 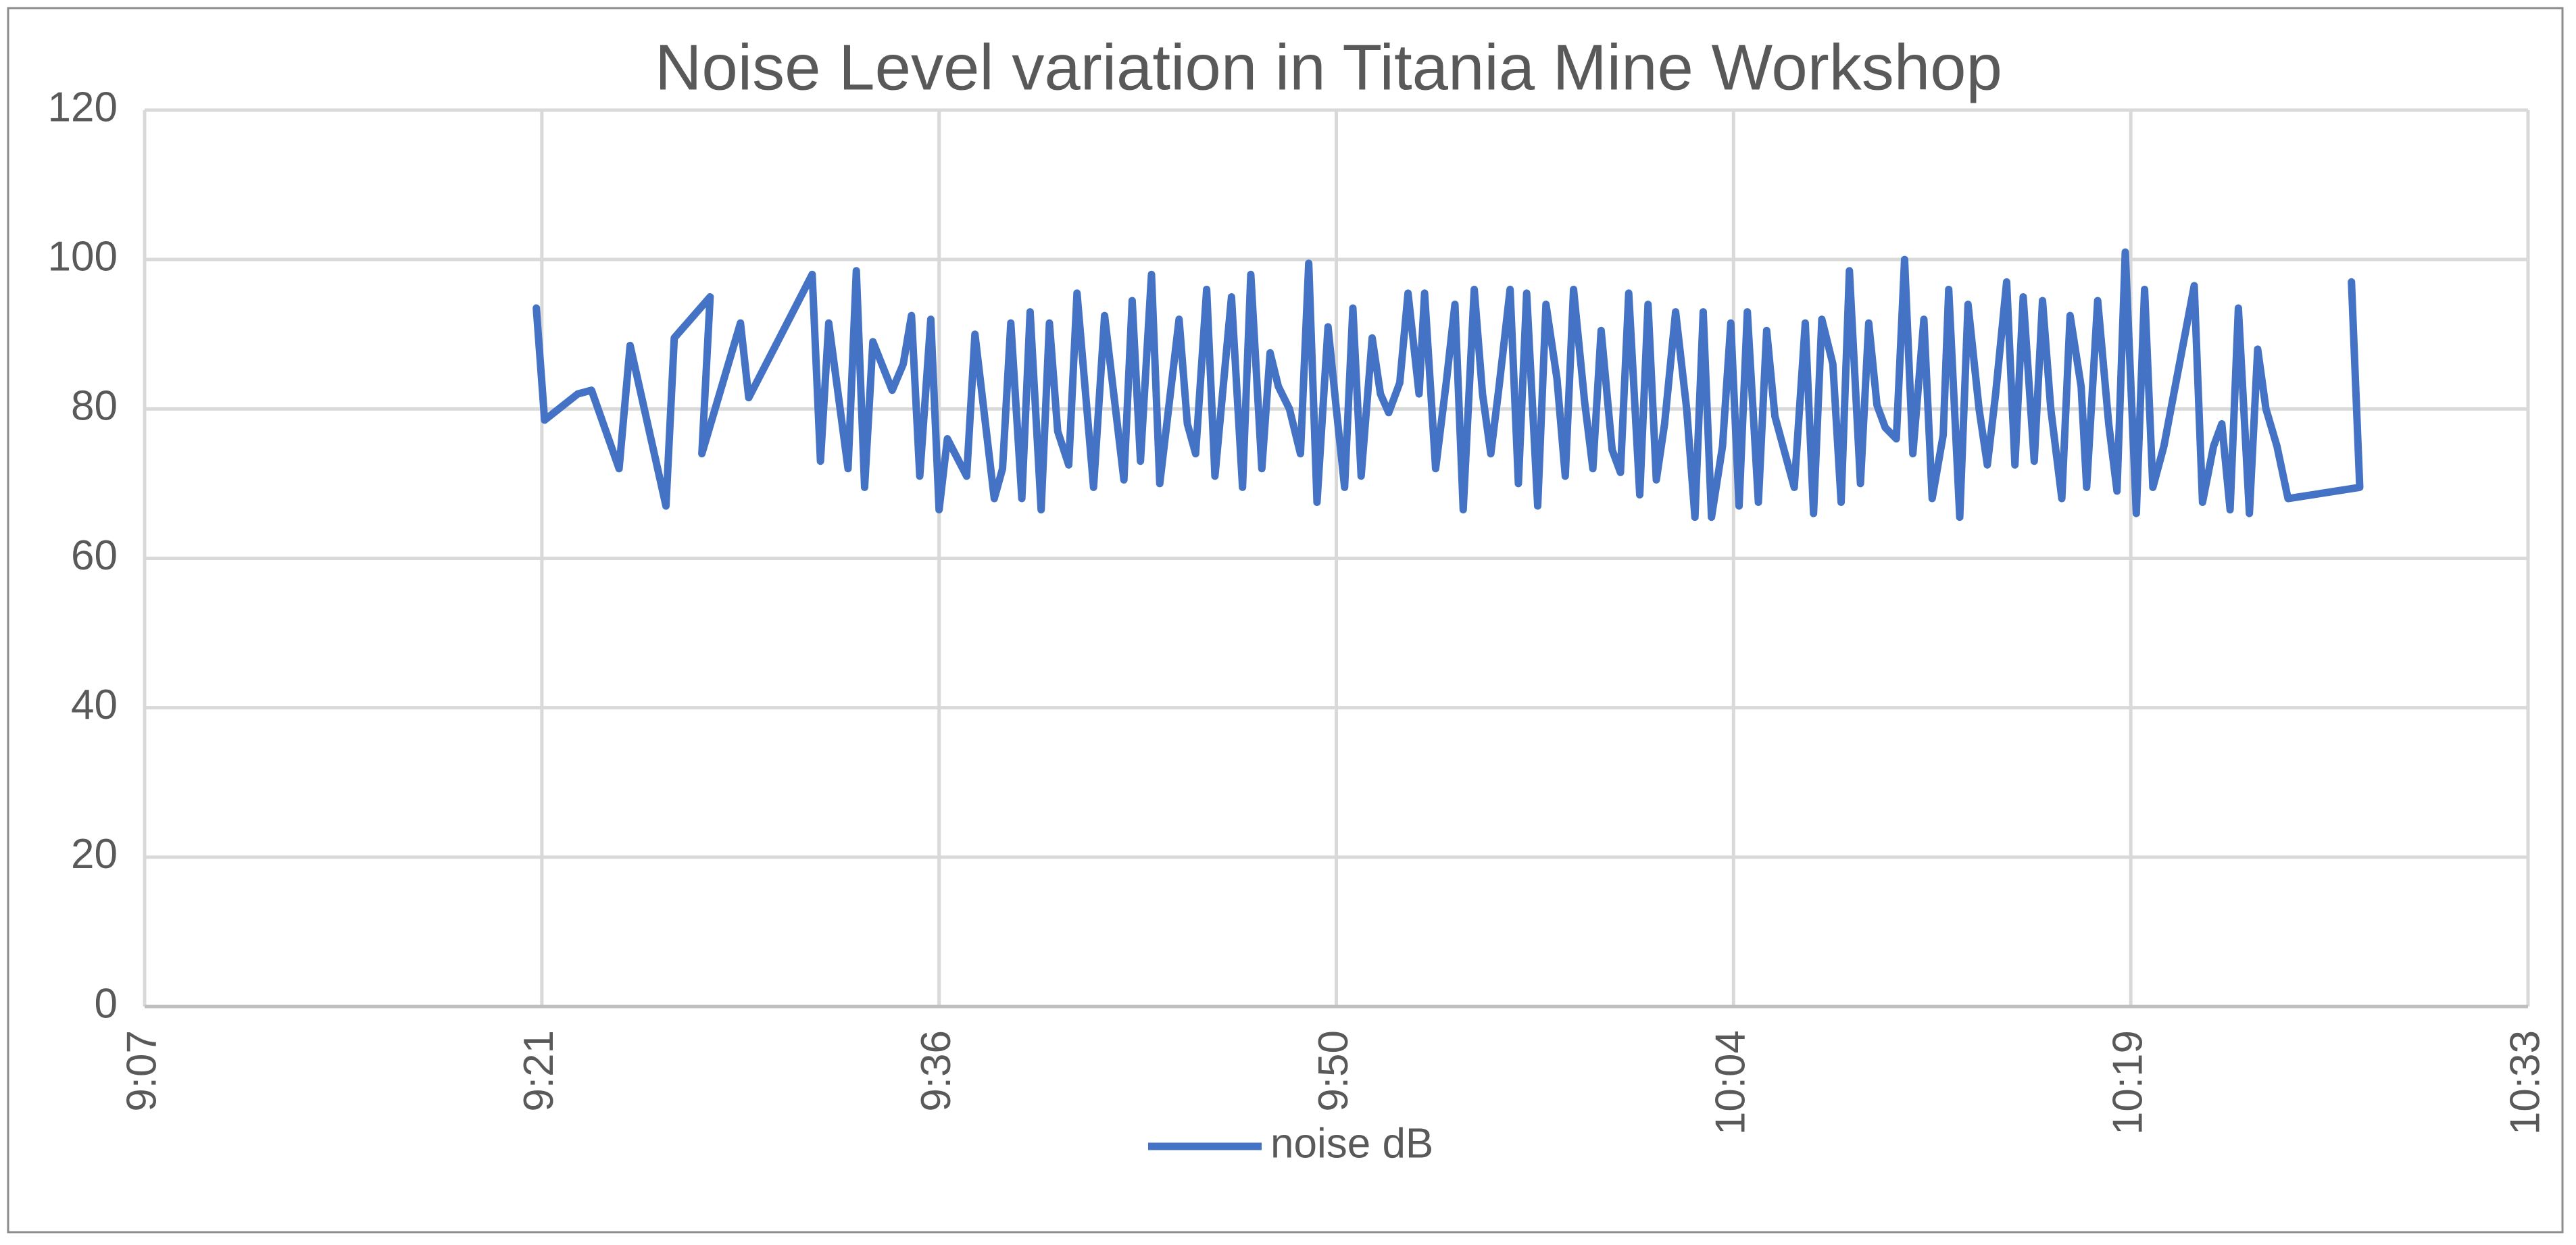 I want to click on x-tick-label: 9:07, so click(x=142, y=1071).